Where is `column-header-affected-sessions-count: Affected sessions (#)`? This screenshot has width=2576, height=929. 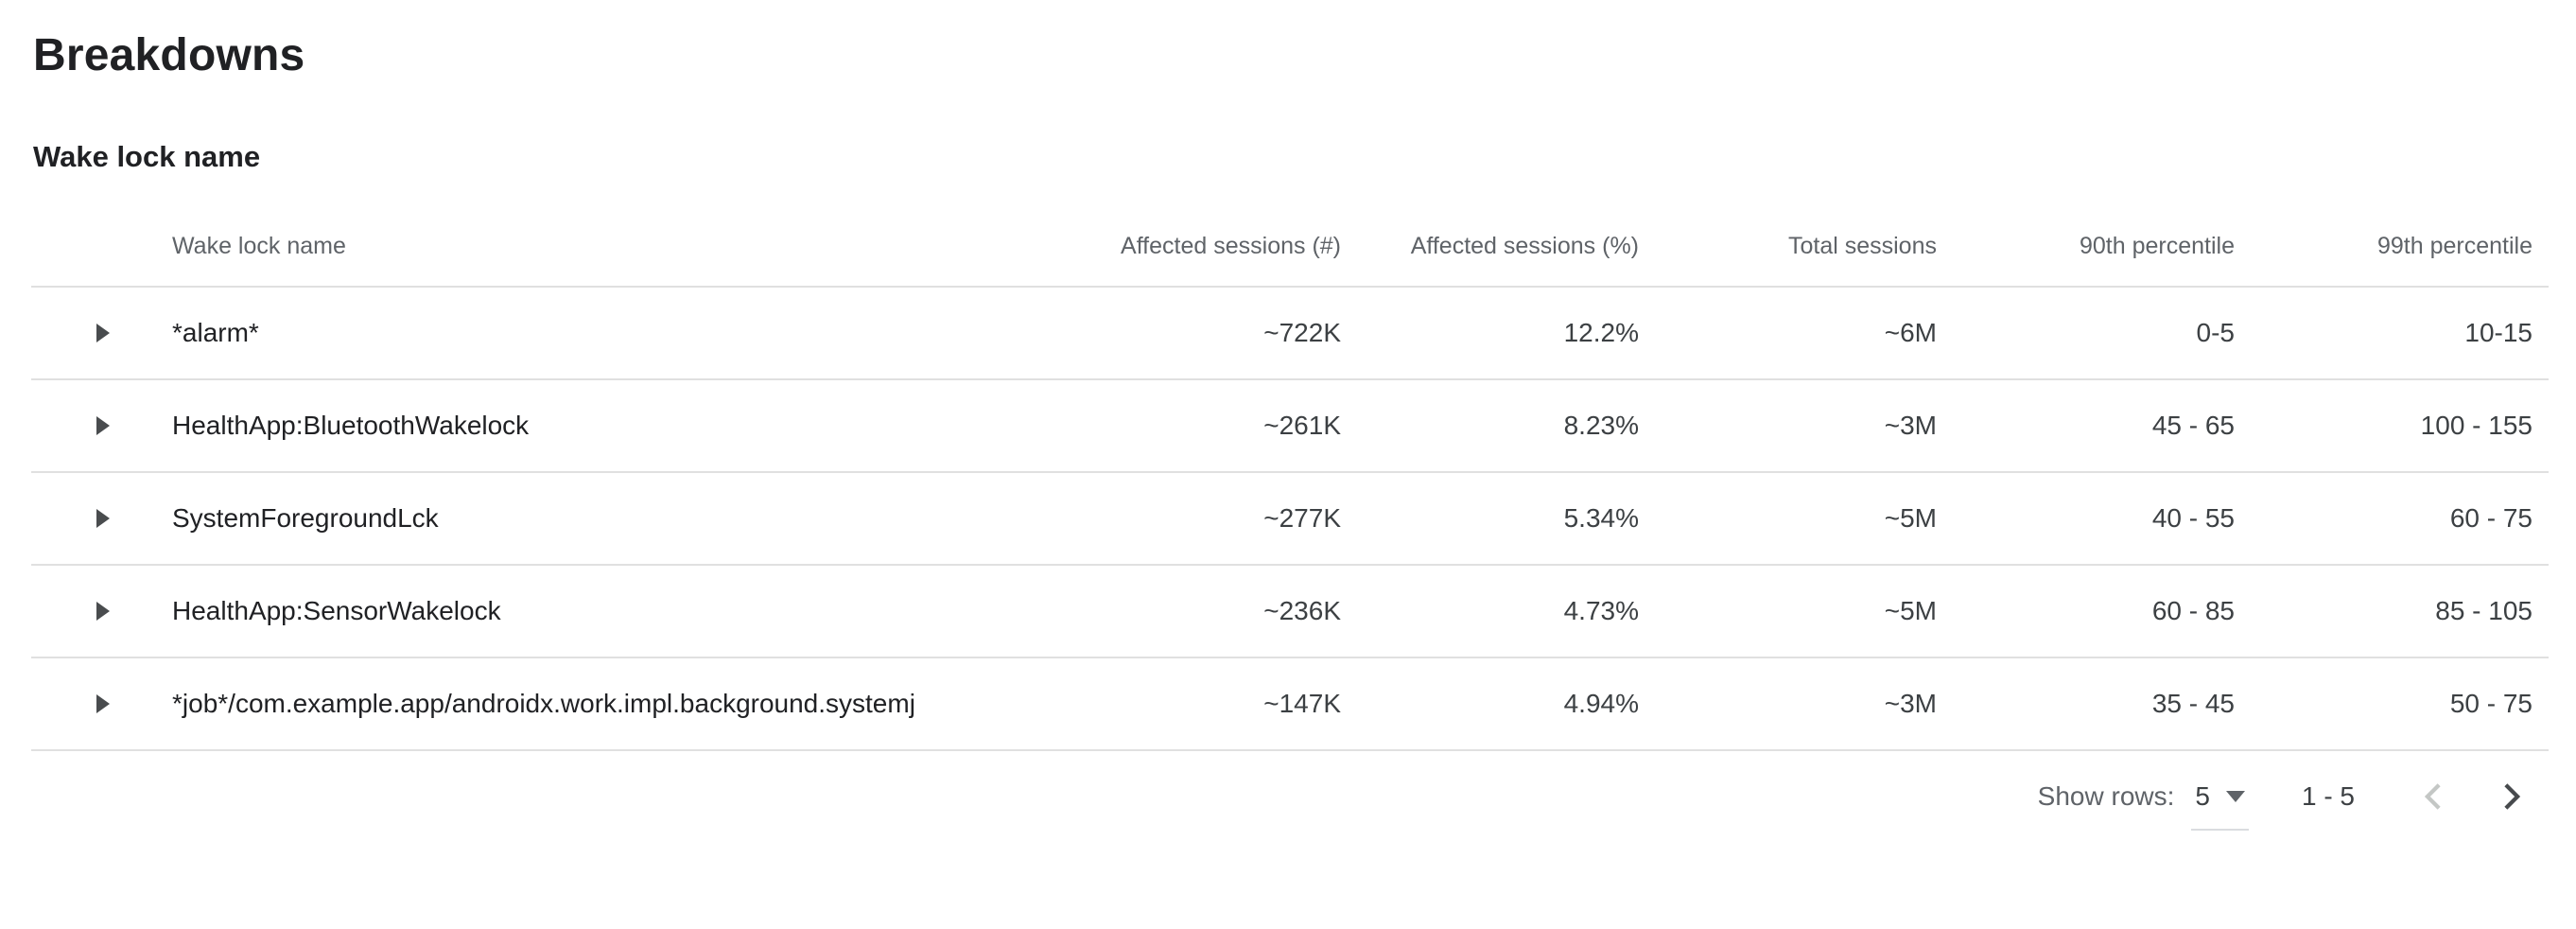 column-header-affected-sessions-count: Affected sessions (#) is located at coordinates (1231, 246).